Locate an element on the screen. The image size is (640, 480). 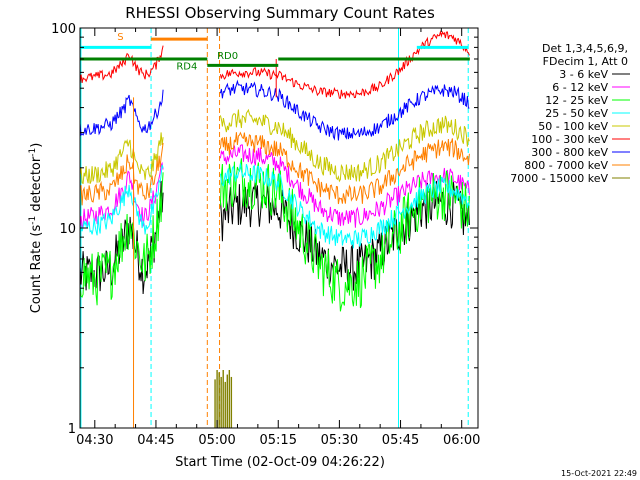
annotation-2: RD4 is located at coordinates (186, 67).